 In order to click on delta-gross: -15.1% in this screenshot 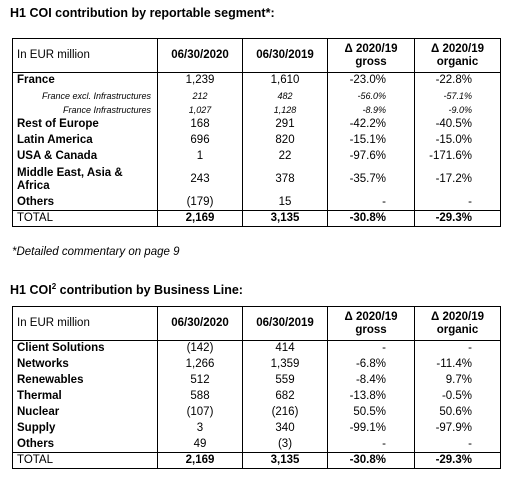, I will do `click(371, 140)`.